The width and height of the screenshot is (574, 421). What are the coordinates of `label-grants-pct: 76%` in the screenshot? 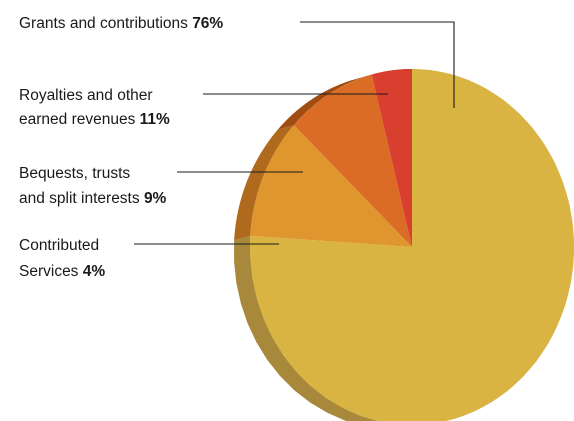 It's located at (207, 23).